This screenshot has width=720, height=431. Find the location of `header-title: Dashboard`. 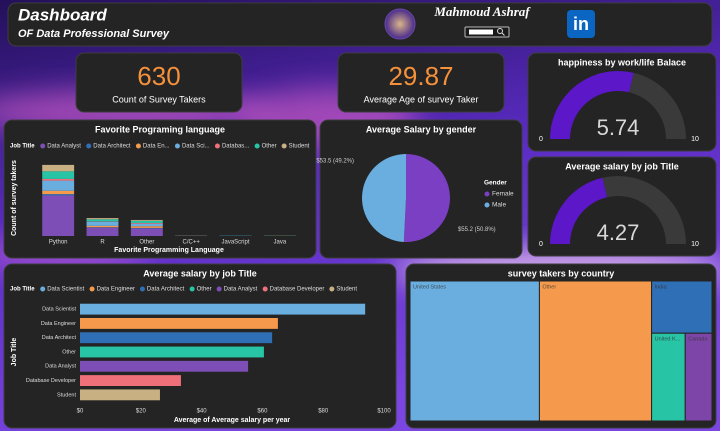

header-title: Dashboard is located at coordinates (62, 14).